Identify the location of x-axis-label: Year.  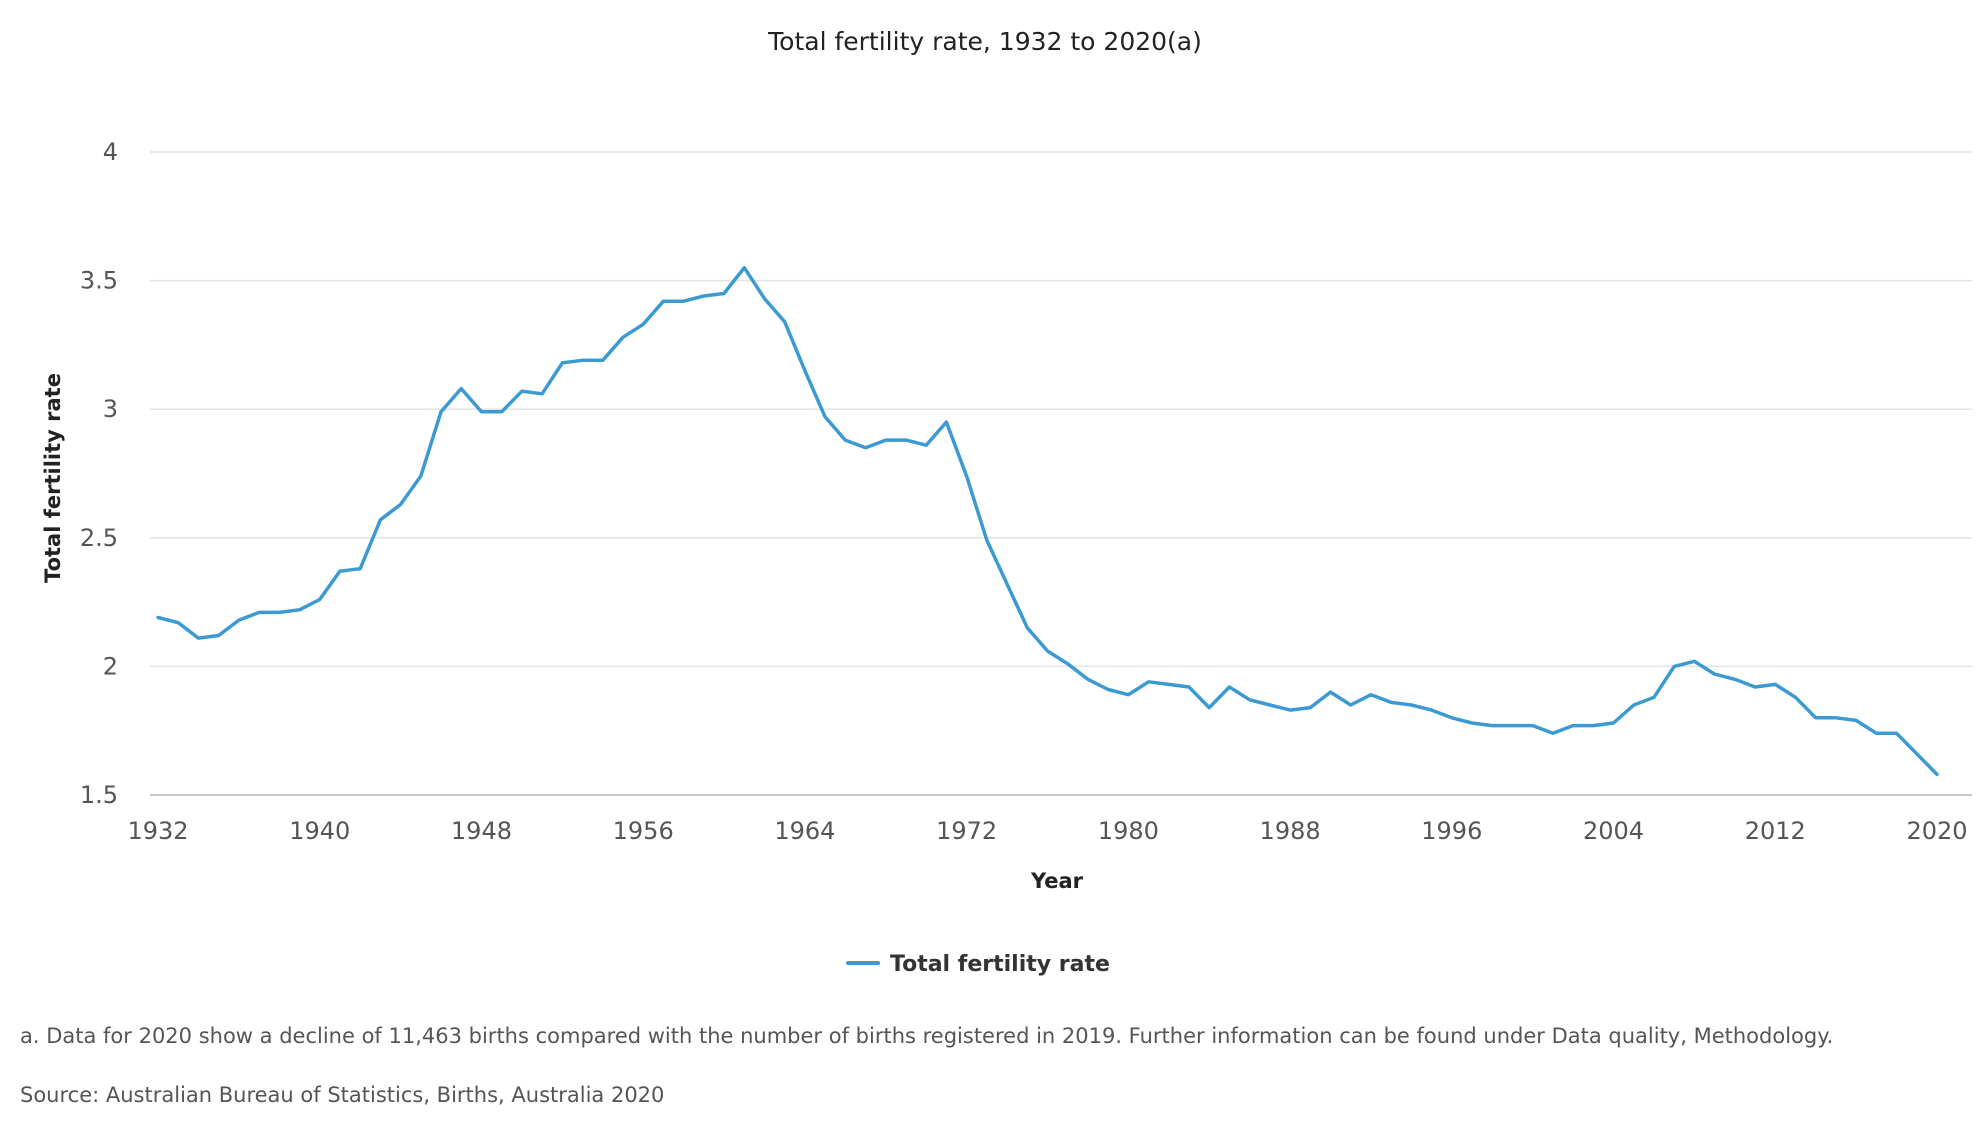
(1057, 881).